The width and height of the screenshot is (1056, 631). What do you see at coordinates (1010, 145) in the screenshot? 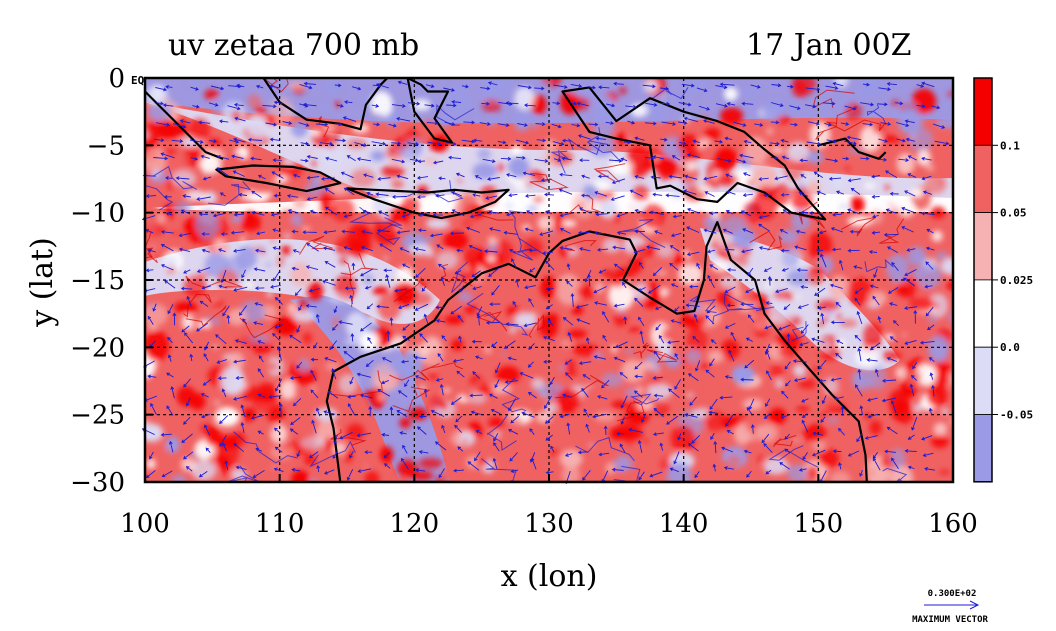
I see `colorbar-label: 0.1` at bounding box center [1010, 145].